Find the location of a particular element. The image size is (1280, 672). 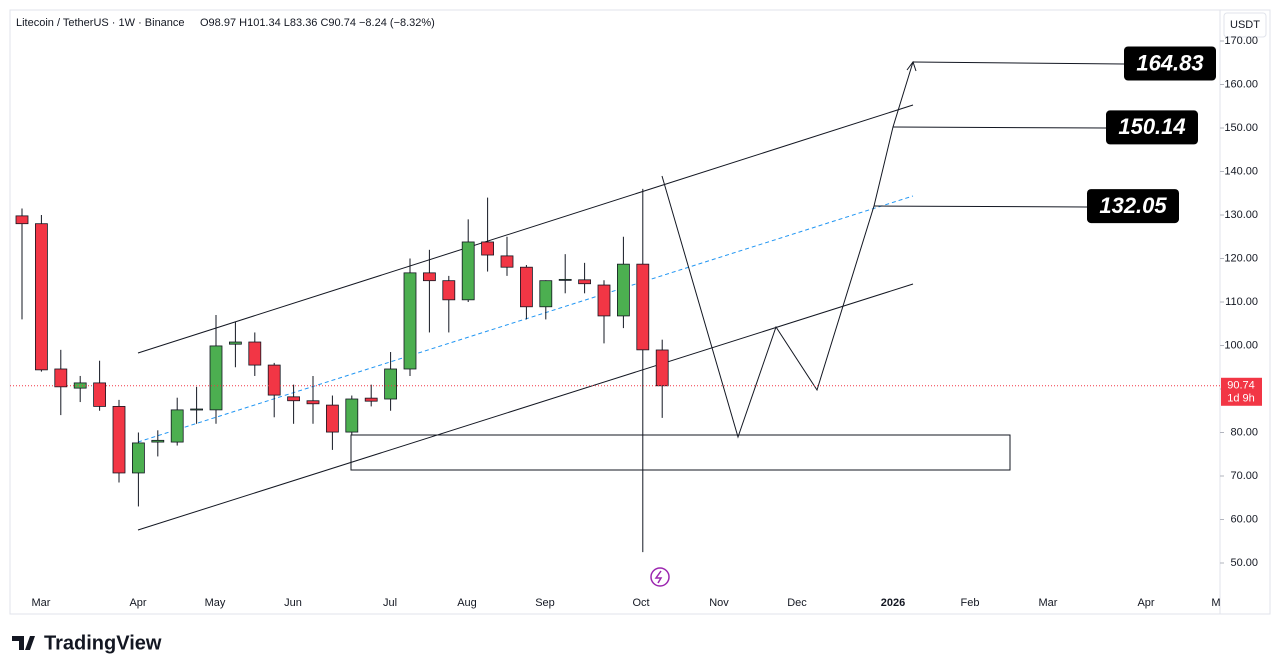

event-icon is located at coordinates (660, 577).